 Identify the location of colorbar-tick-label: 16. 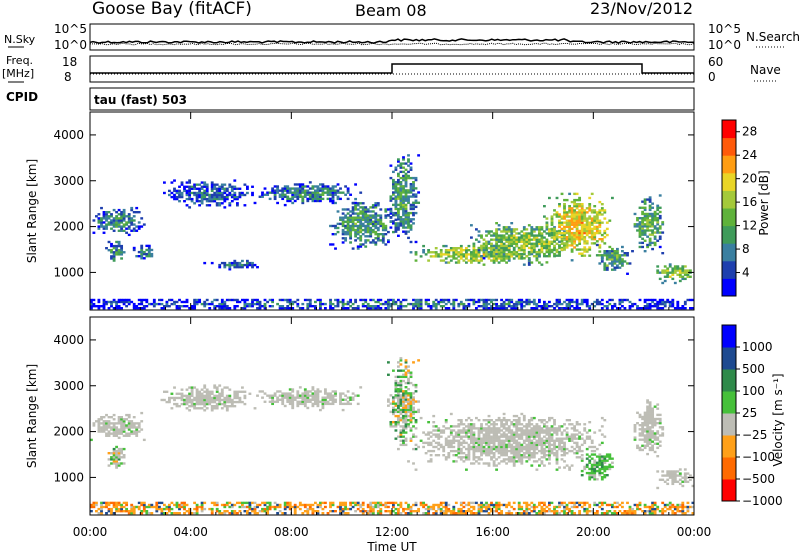
(749, 202).